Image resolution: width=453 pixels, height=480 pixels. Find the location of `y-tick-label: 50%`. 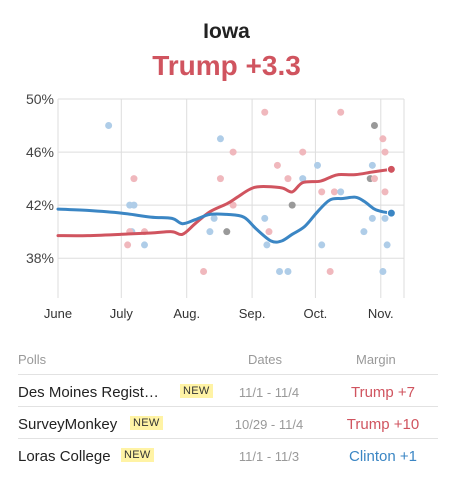

y-tick-label: 50% is located at coordinates (40, 99).